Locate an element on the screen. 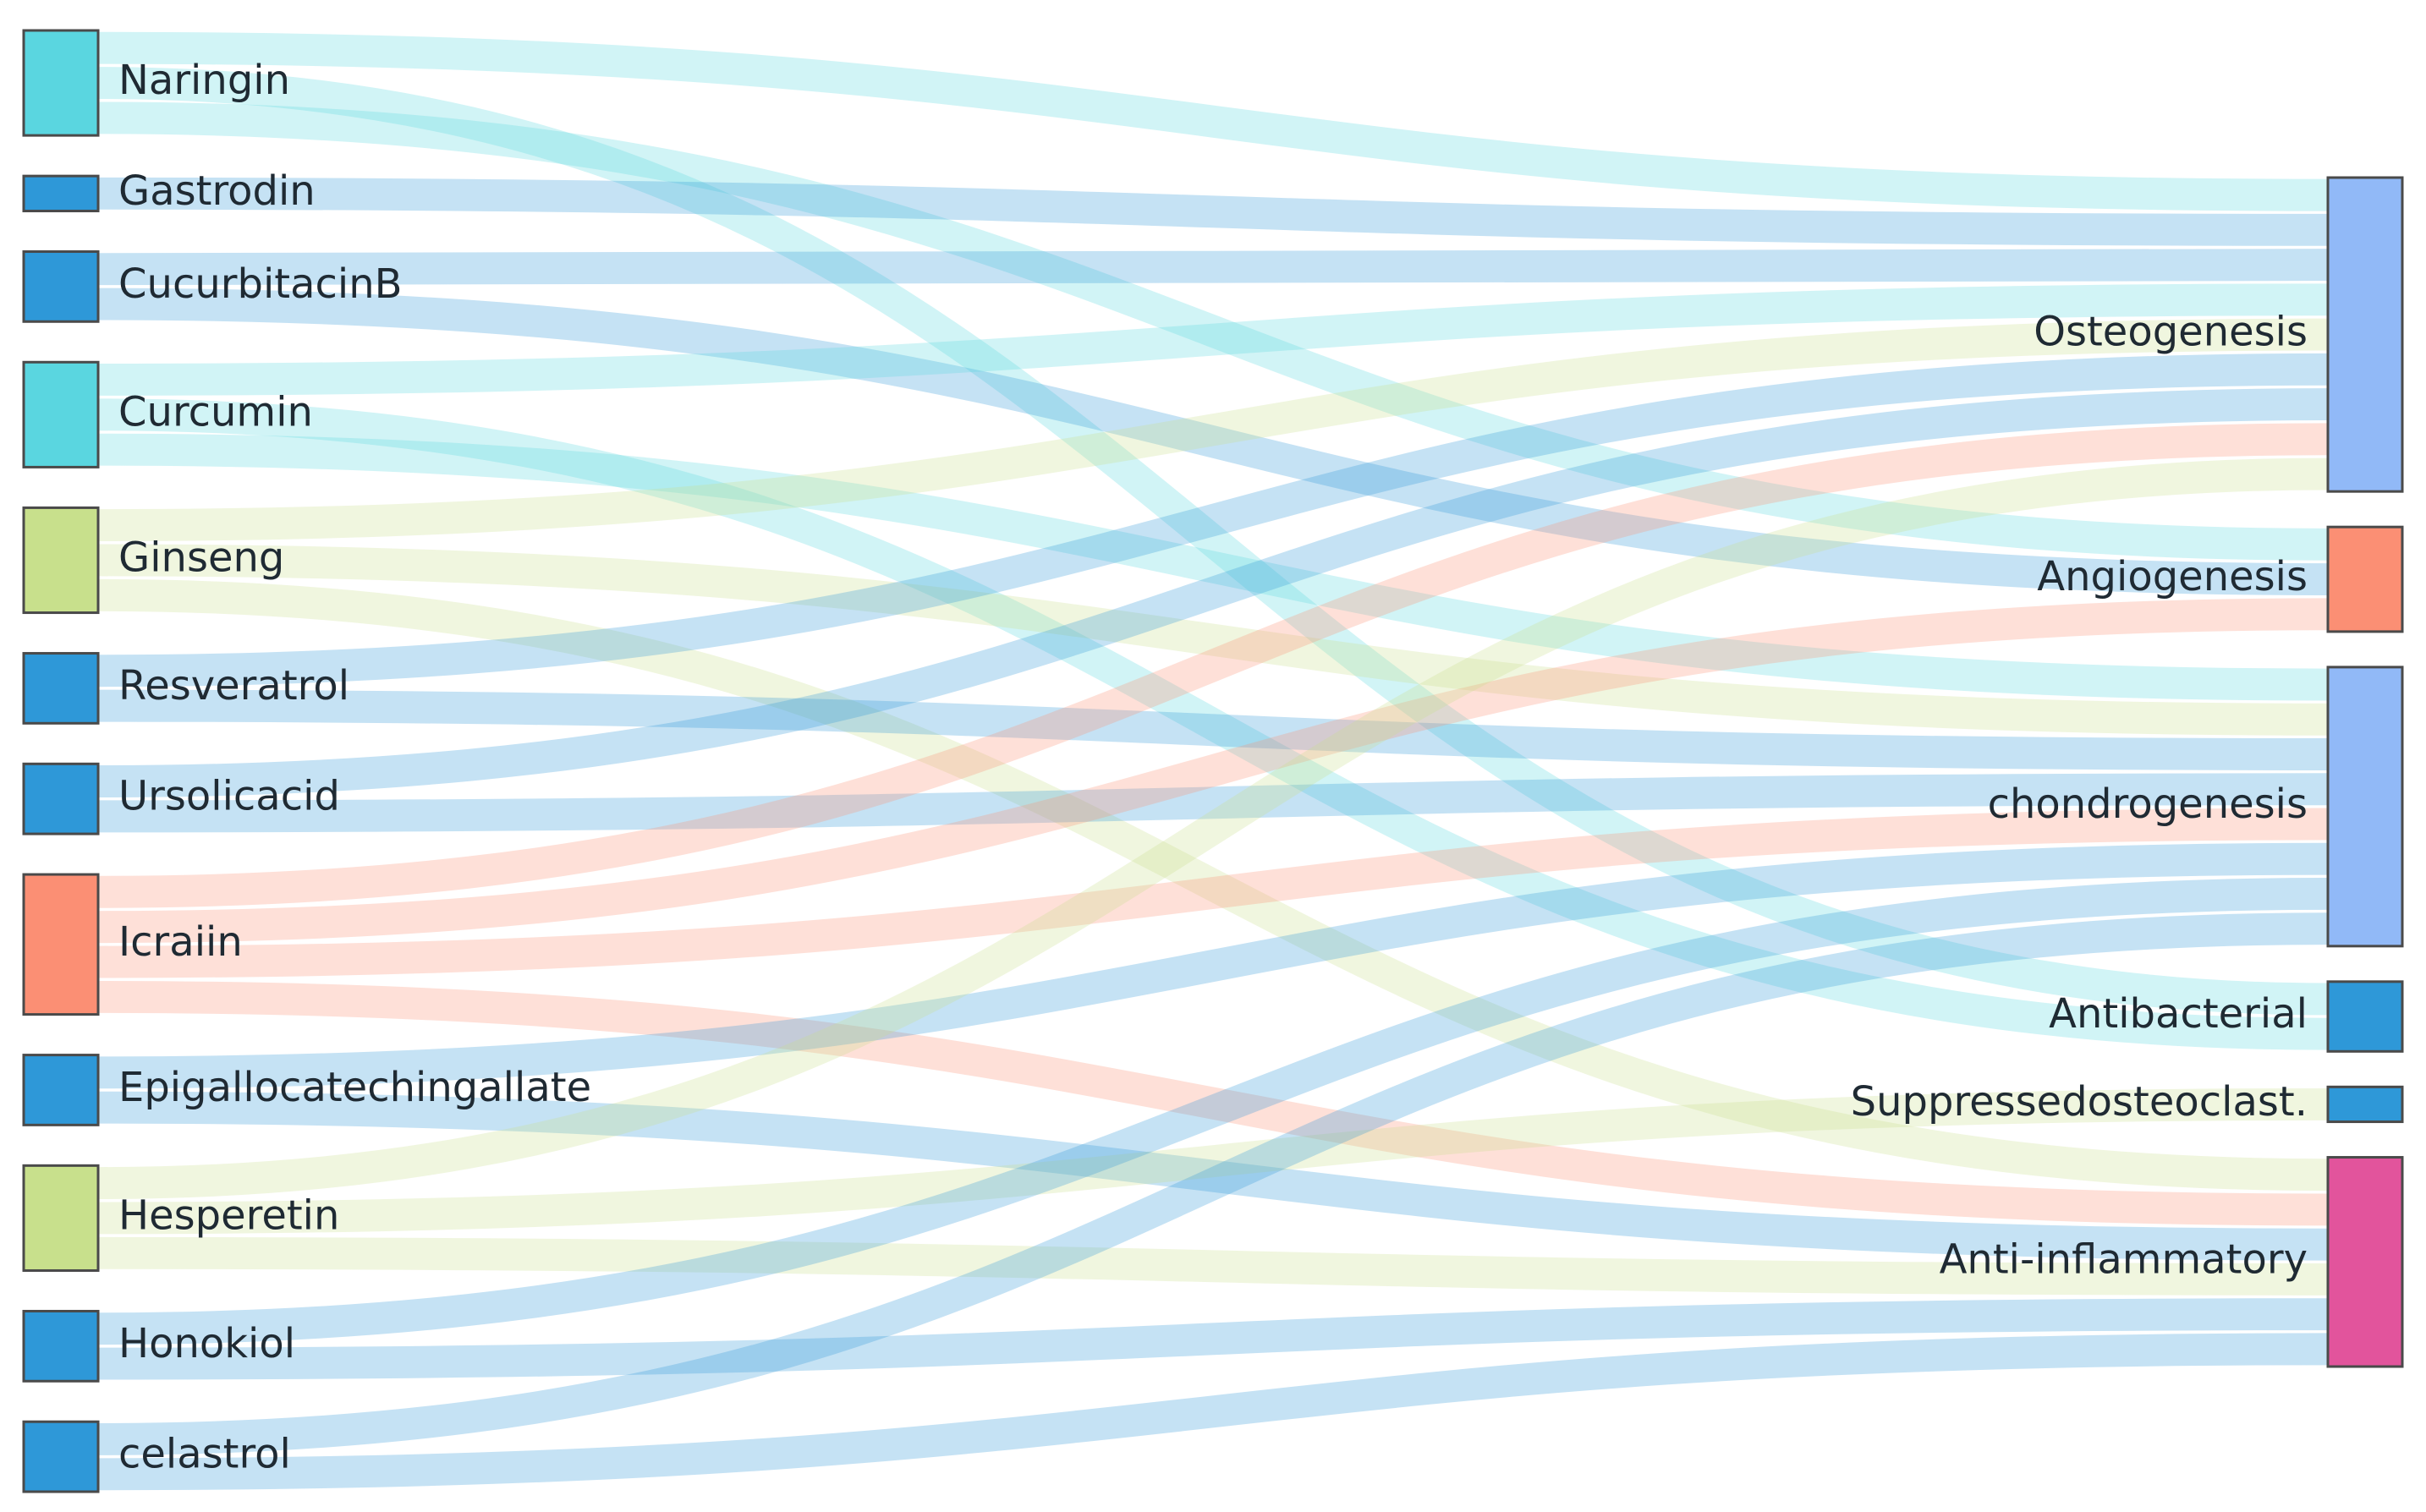 The height and width of the screenshot is (1512, 2426). node-cucurbitacinb is located at coordinates (61, 286).